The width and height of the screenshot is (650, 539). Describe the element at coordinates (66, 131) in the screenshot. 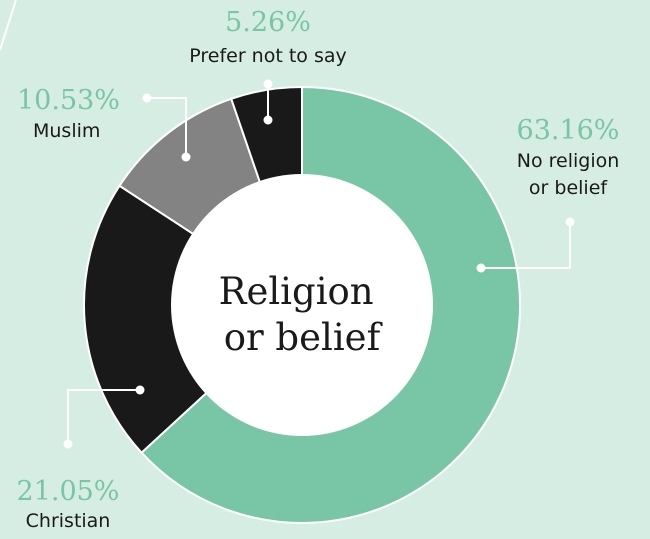

I see `category-label-muslim: Muslim` at that location.